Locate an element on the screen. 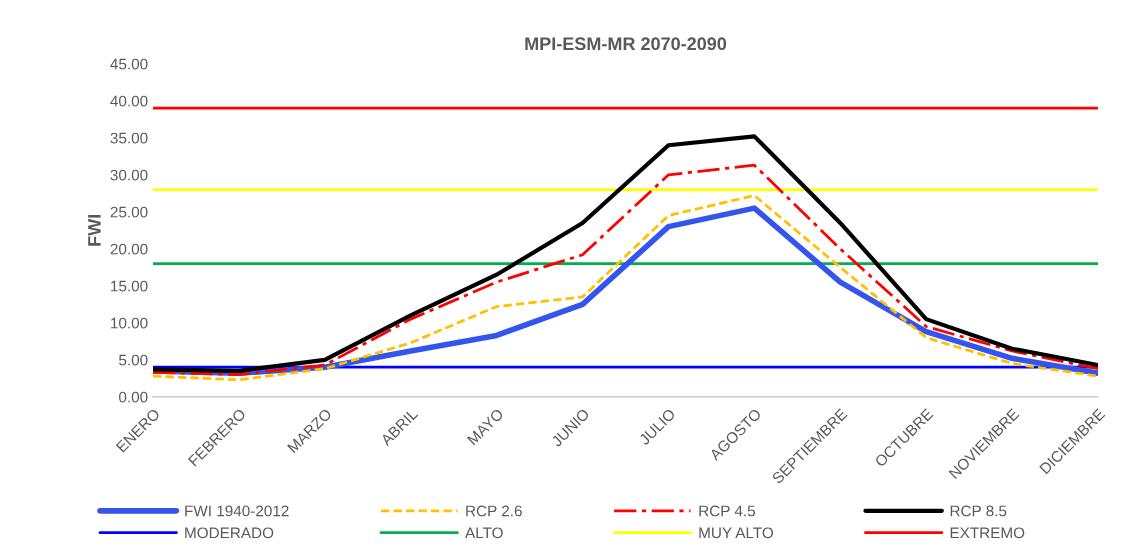  legend-label: MODERADO is located at coordinates (229, 533).